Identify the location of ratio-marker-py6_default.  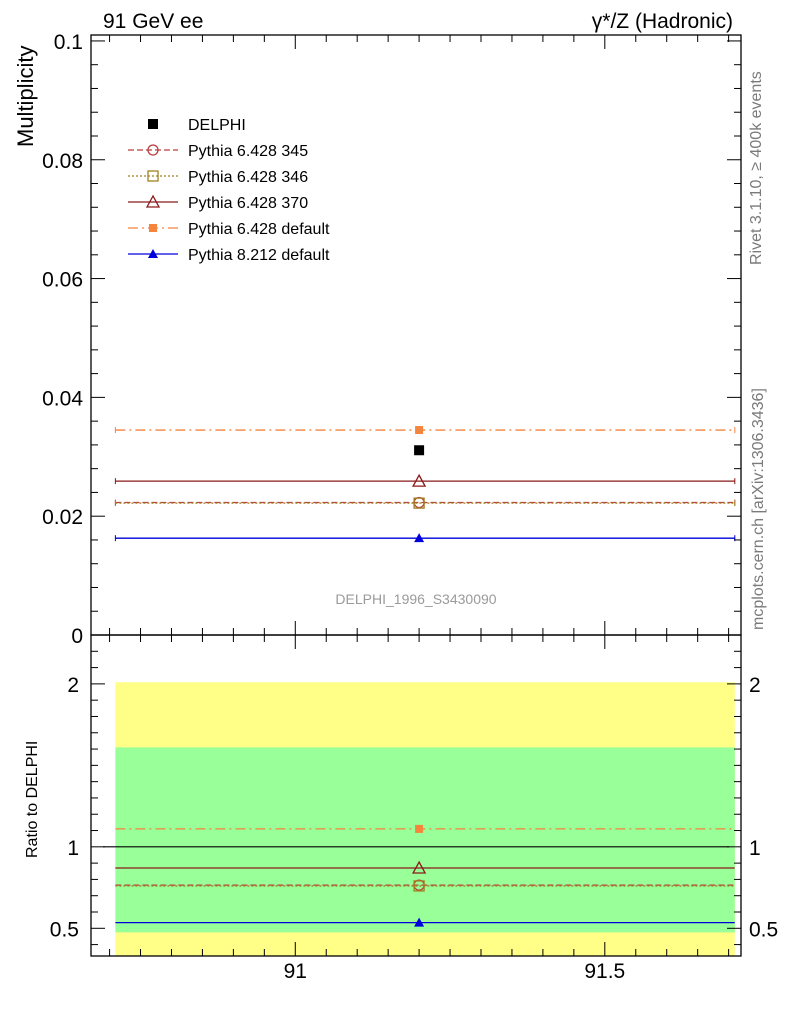
(419, 828).